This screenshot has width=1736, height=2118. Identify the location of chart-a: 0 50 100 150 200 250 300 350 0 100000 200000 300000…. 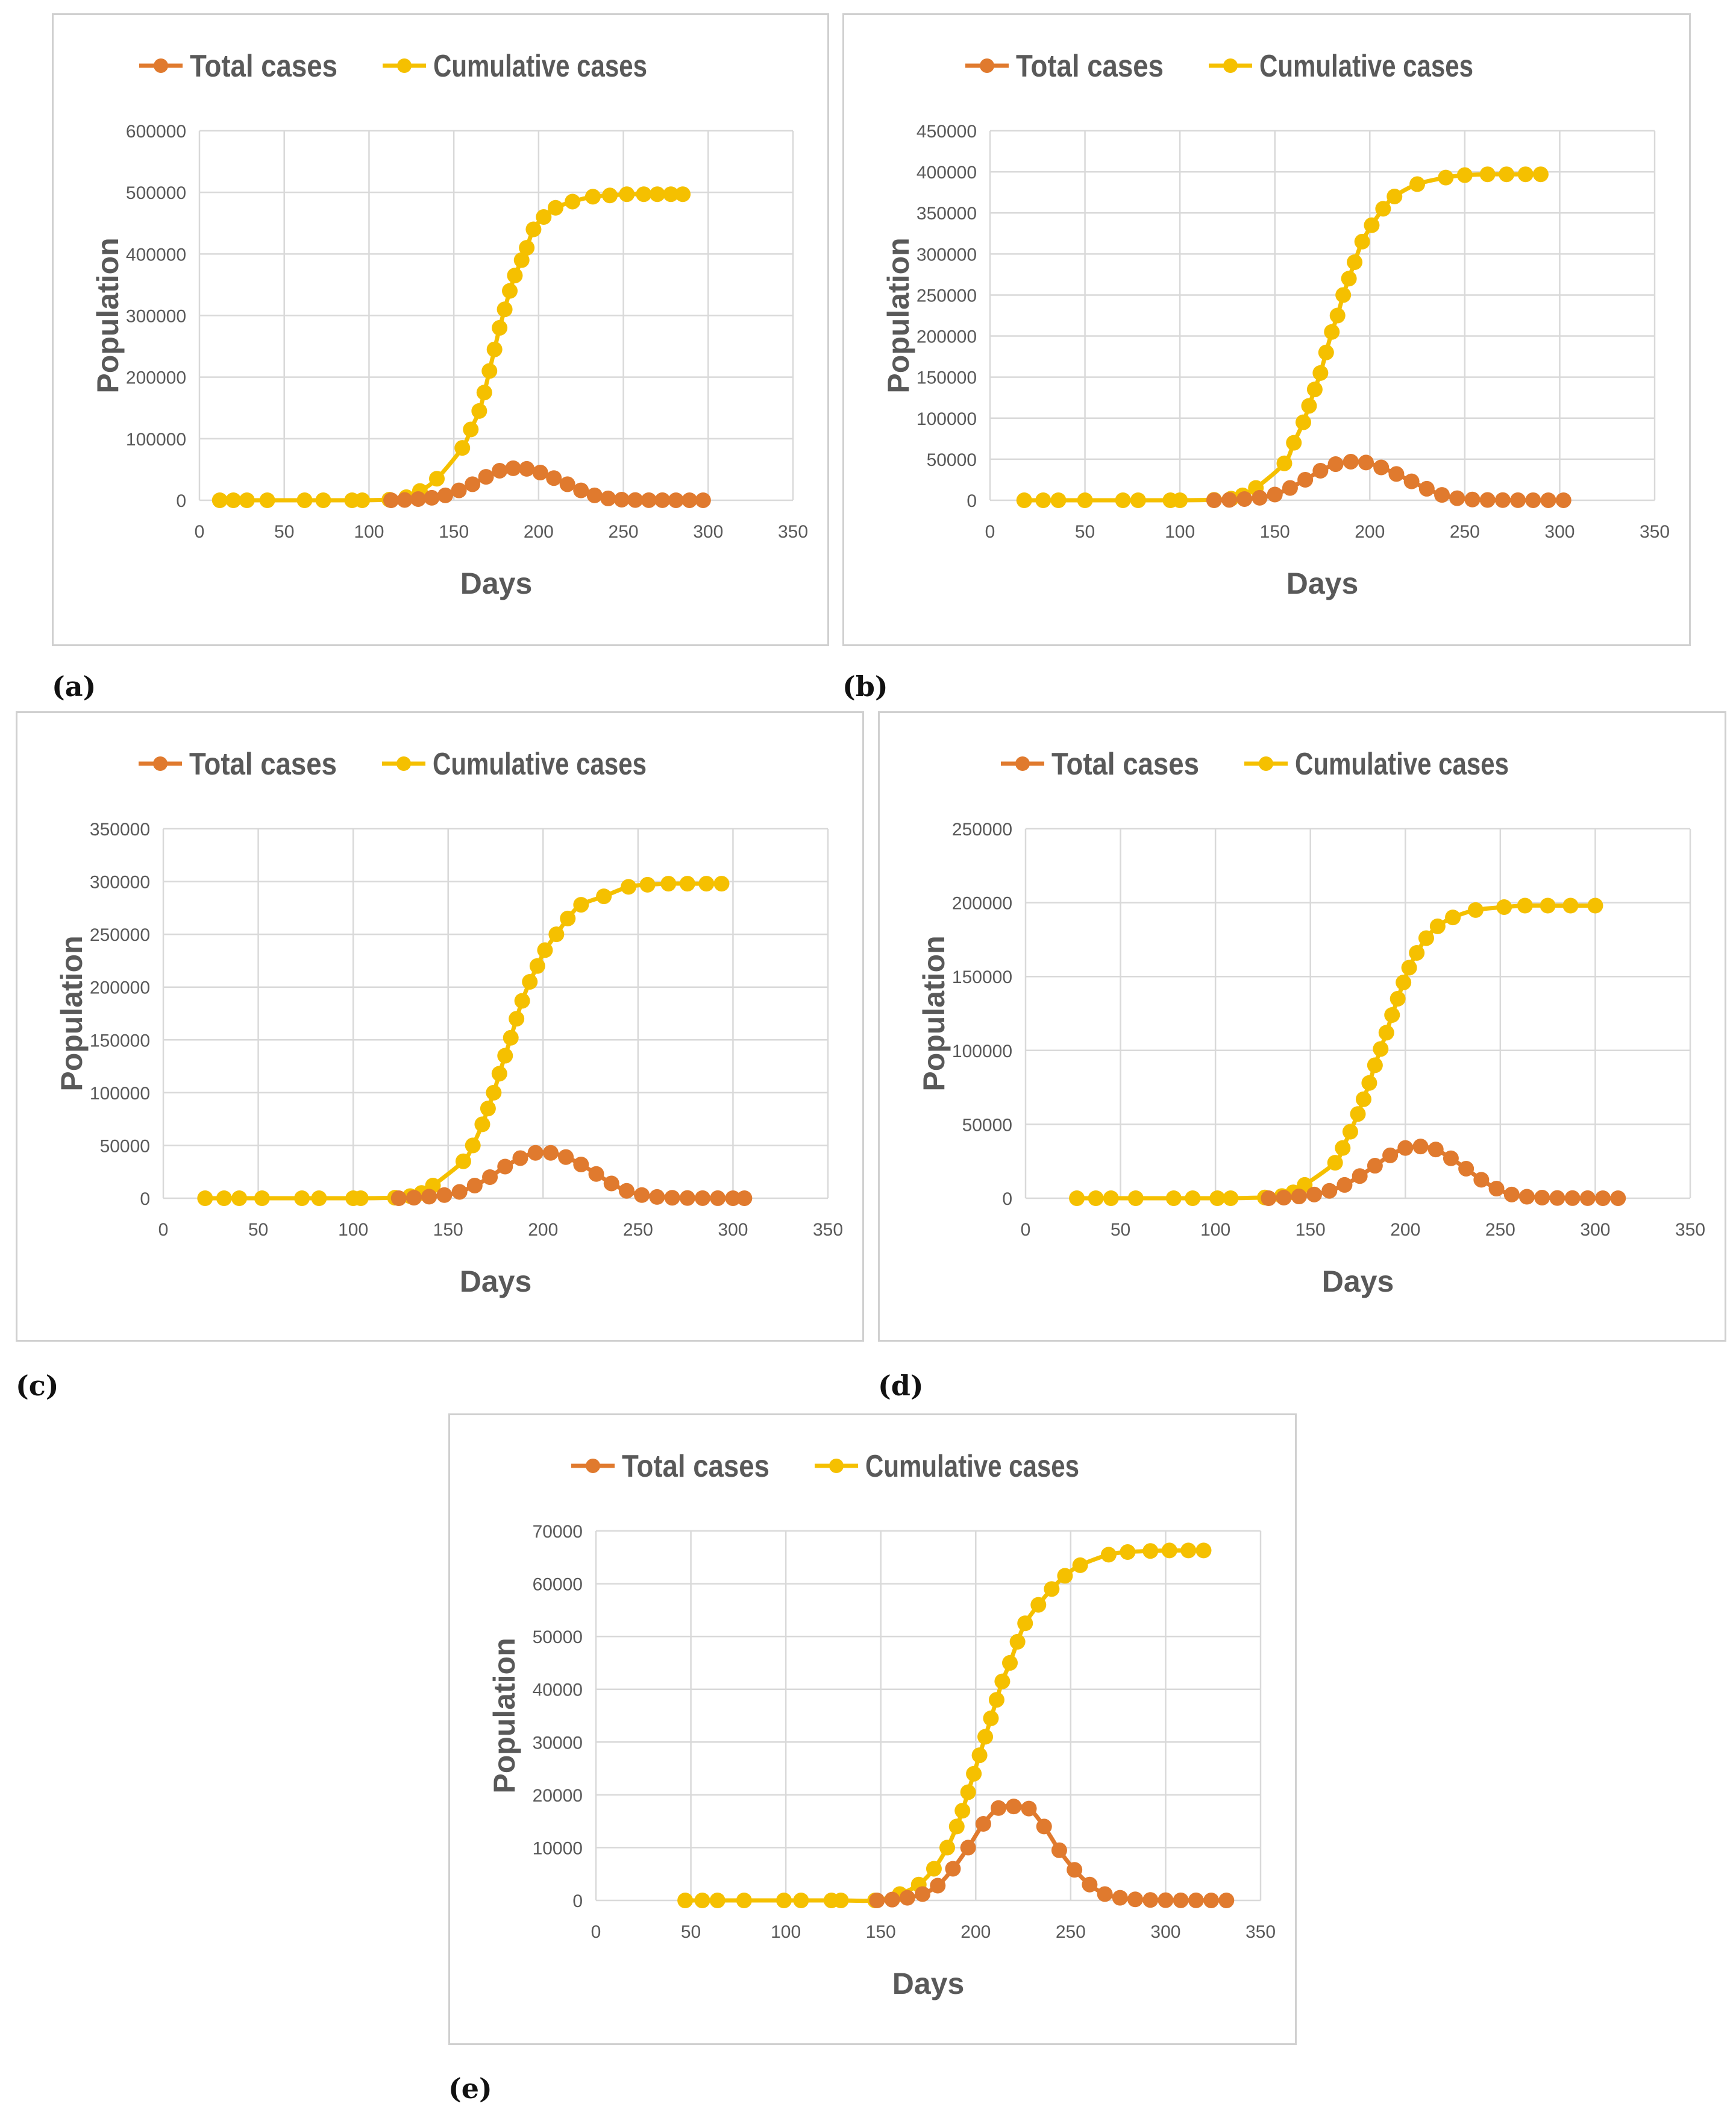
(440, 329).